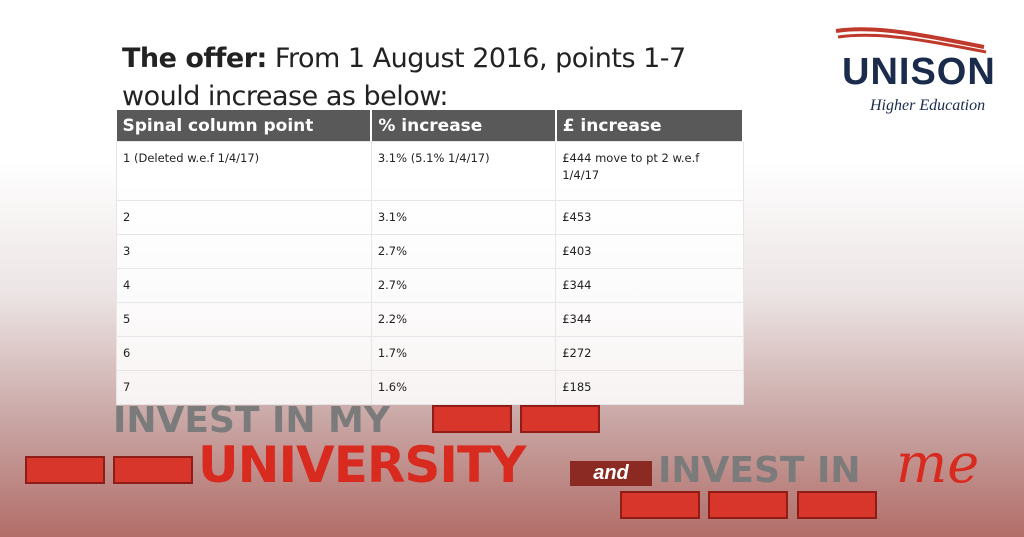 The height and width of the screenshot is (537, 1024). I want to click on table-row: 7 1.6% £185, so click(430, 387).